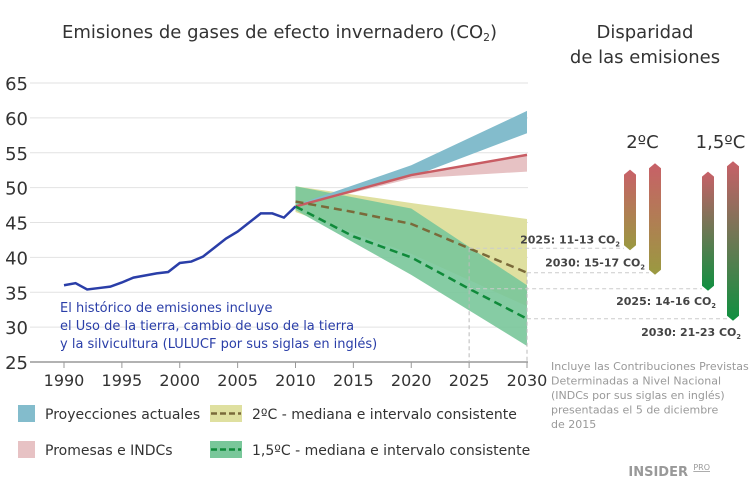 The height and width of the screenshot is (493, 750). Describe the element at coordinates (573, 424) in the screenshot. I see `footnote-line: de 2015` at that location.